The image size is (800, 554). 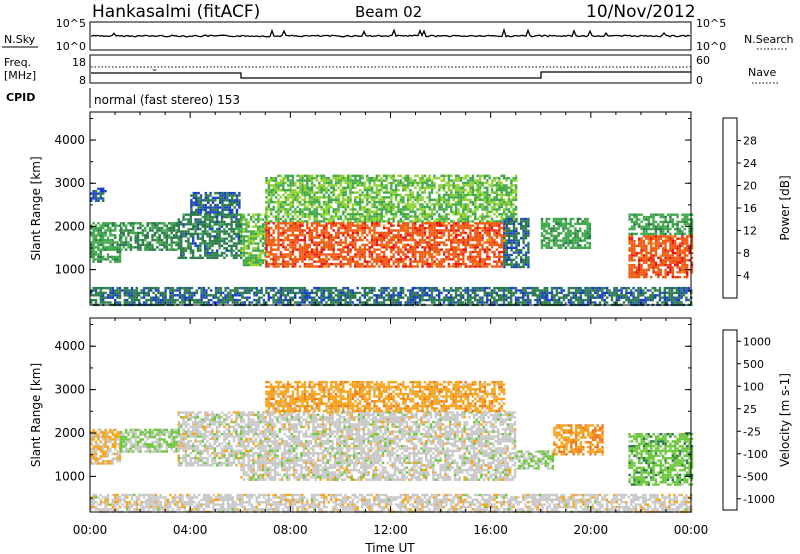 What do you see at coordinates (762, 72) in the screenshot?
I see `nave-label: Nave` at bounding box center [762, 72].